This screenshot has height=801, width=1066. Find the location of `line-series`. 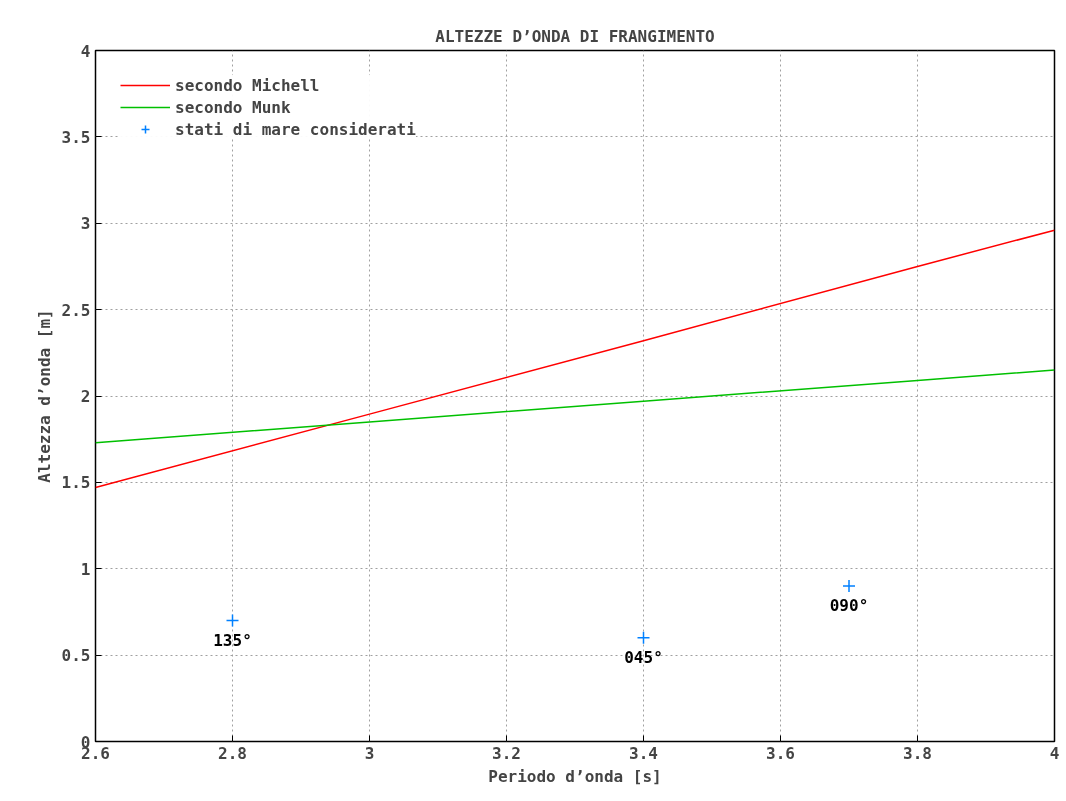

line-series is located at coordinates (575, 406).